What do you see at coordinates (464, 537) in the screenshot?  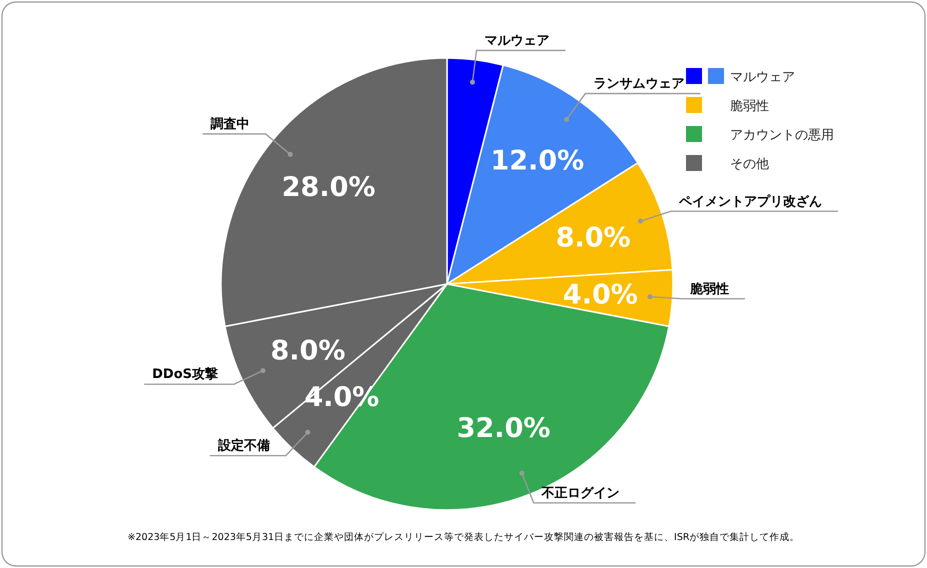 I see `text: ※2023年5月1日～2023年5月31日までに企業や団体がプレスリリース等で発表したサイバー攻撃関連の被害報告を基に、ISRが独自で集計して作成。` at bounding box center [464, 537].